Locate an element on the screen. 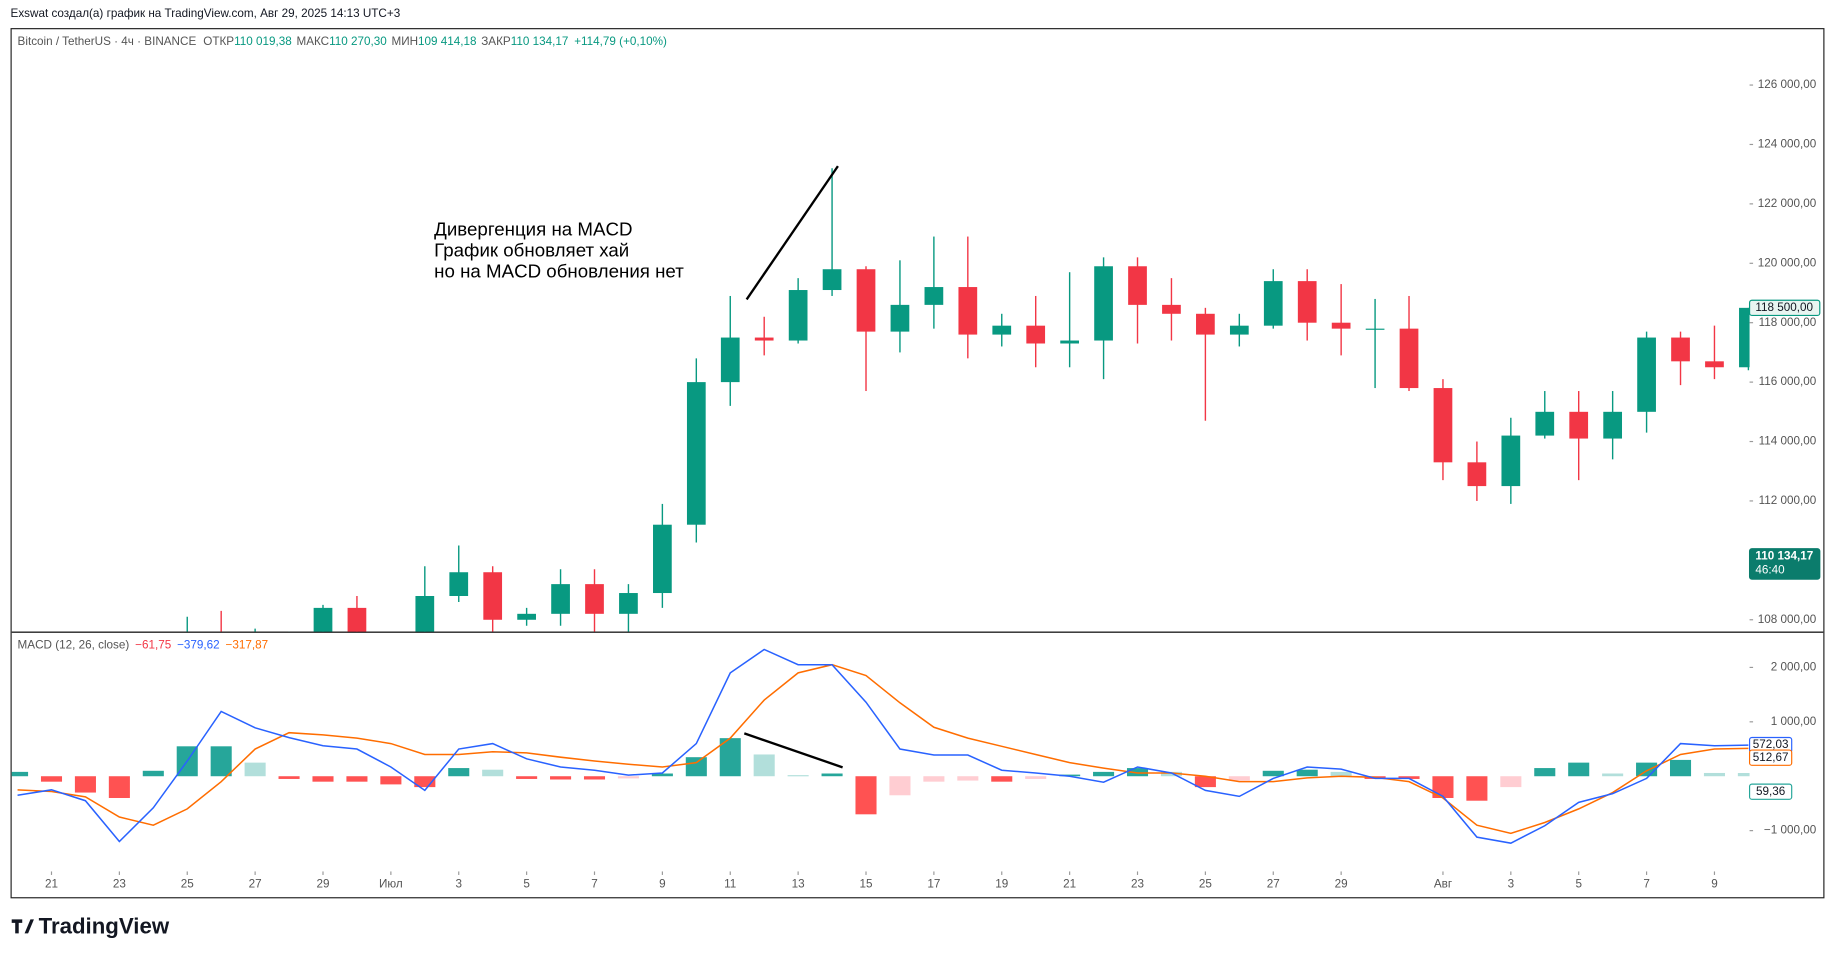 The width and height of the screenshot is (1835, 958). legend-value: 109 414,18 is located at coordinates (447, 41).